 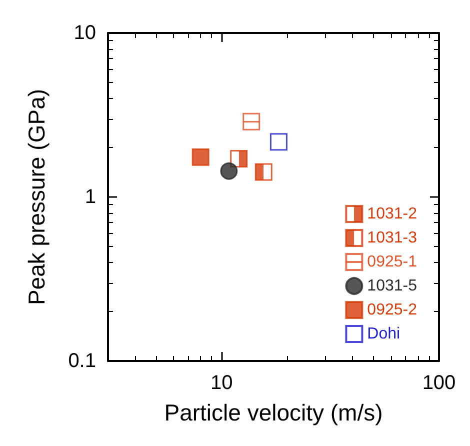 What do you see at coordinates (392, 286) in the screenshot?
I see `legend-label: 1031-5` at bounding box center [392, 286].